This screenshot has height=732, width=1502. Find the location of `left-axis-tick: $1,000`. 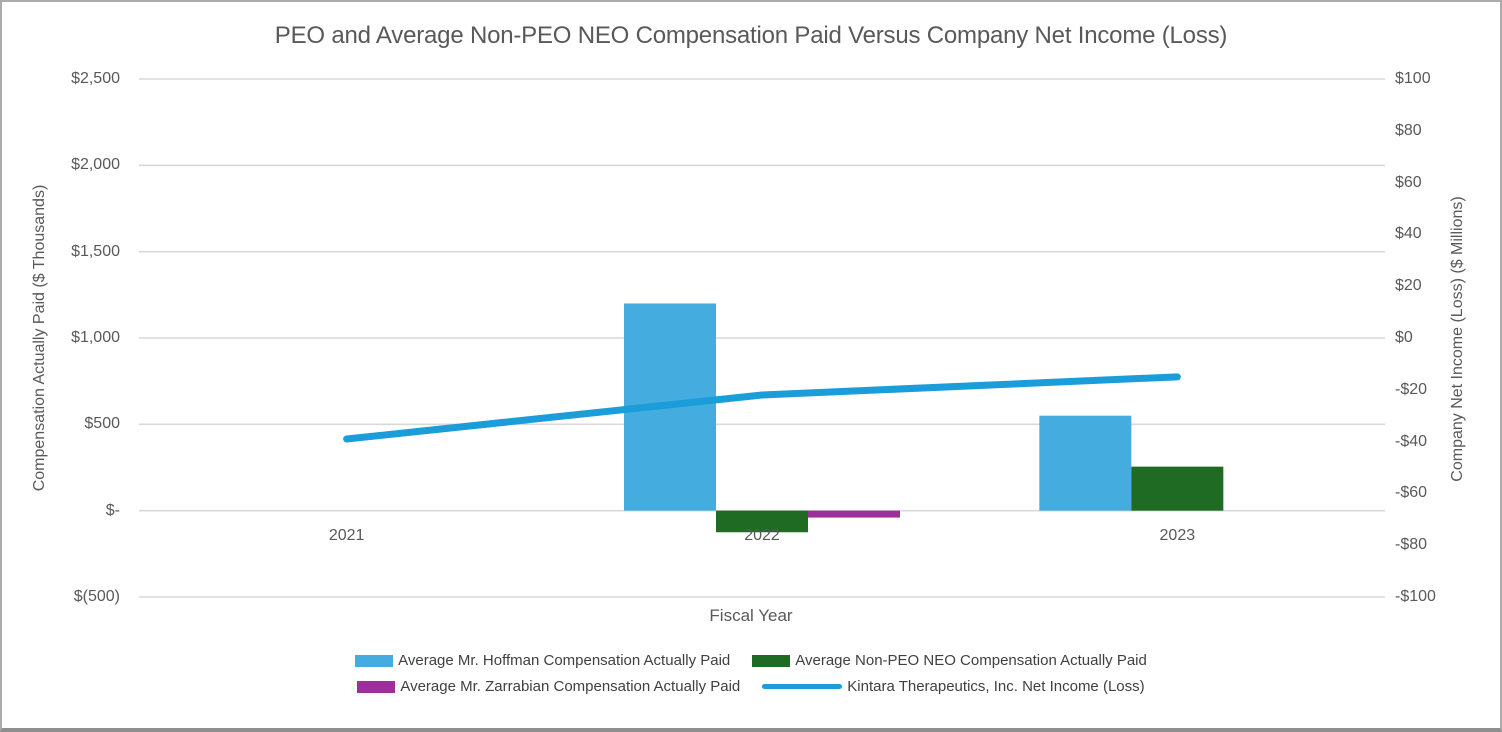

left-axis-tick: $1,000 is located at coordinates (95, 337).